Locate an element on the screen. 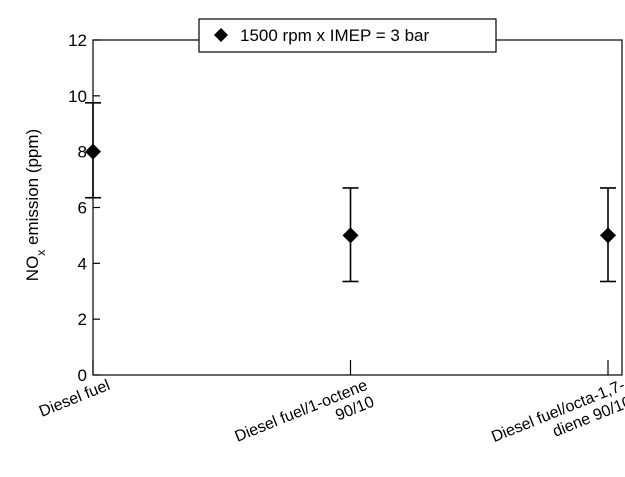 Image resolution: width=625 pixels, height=477 pixels. x-category-label: Diesel fuel/1-octene90/10 is located at coordinates (305, 419).